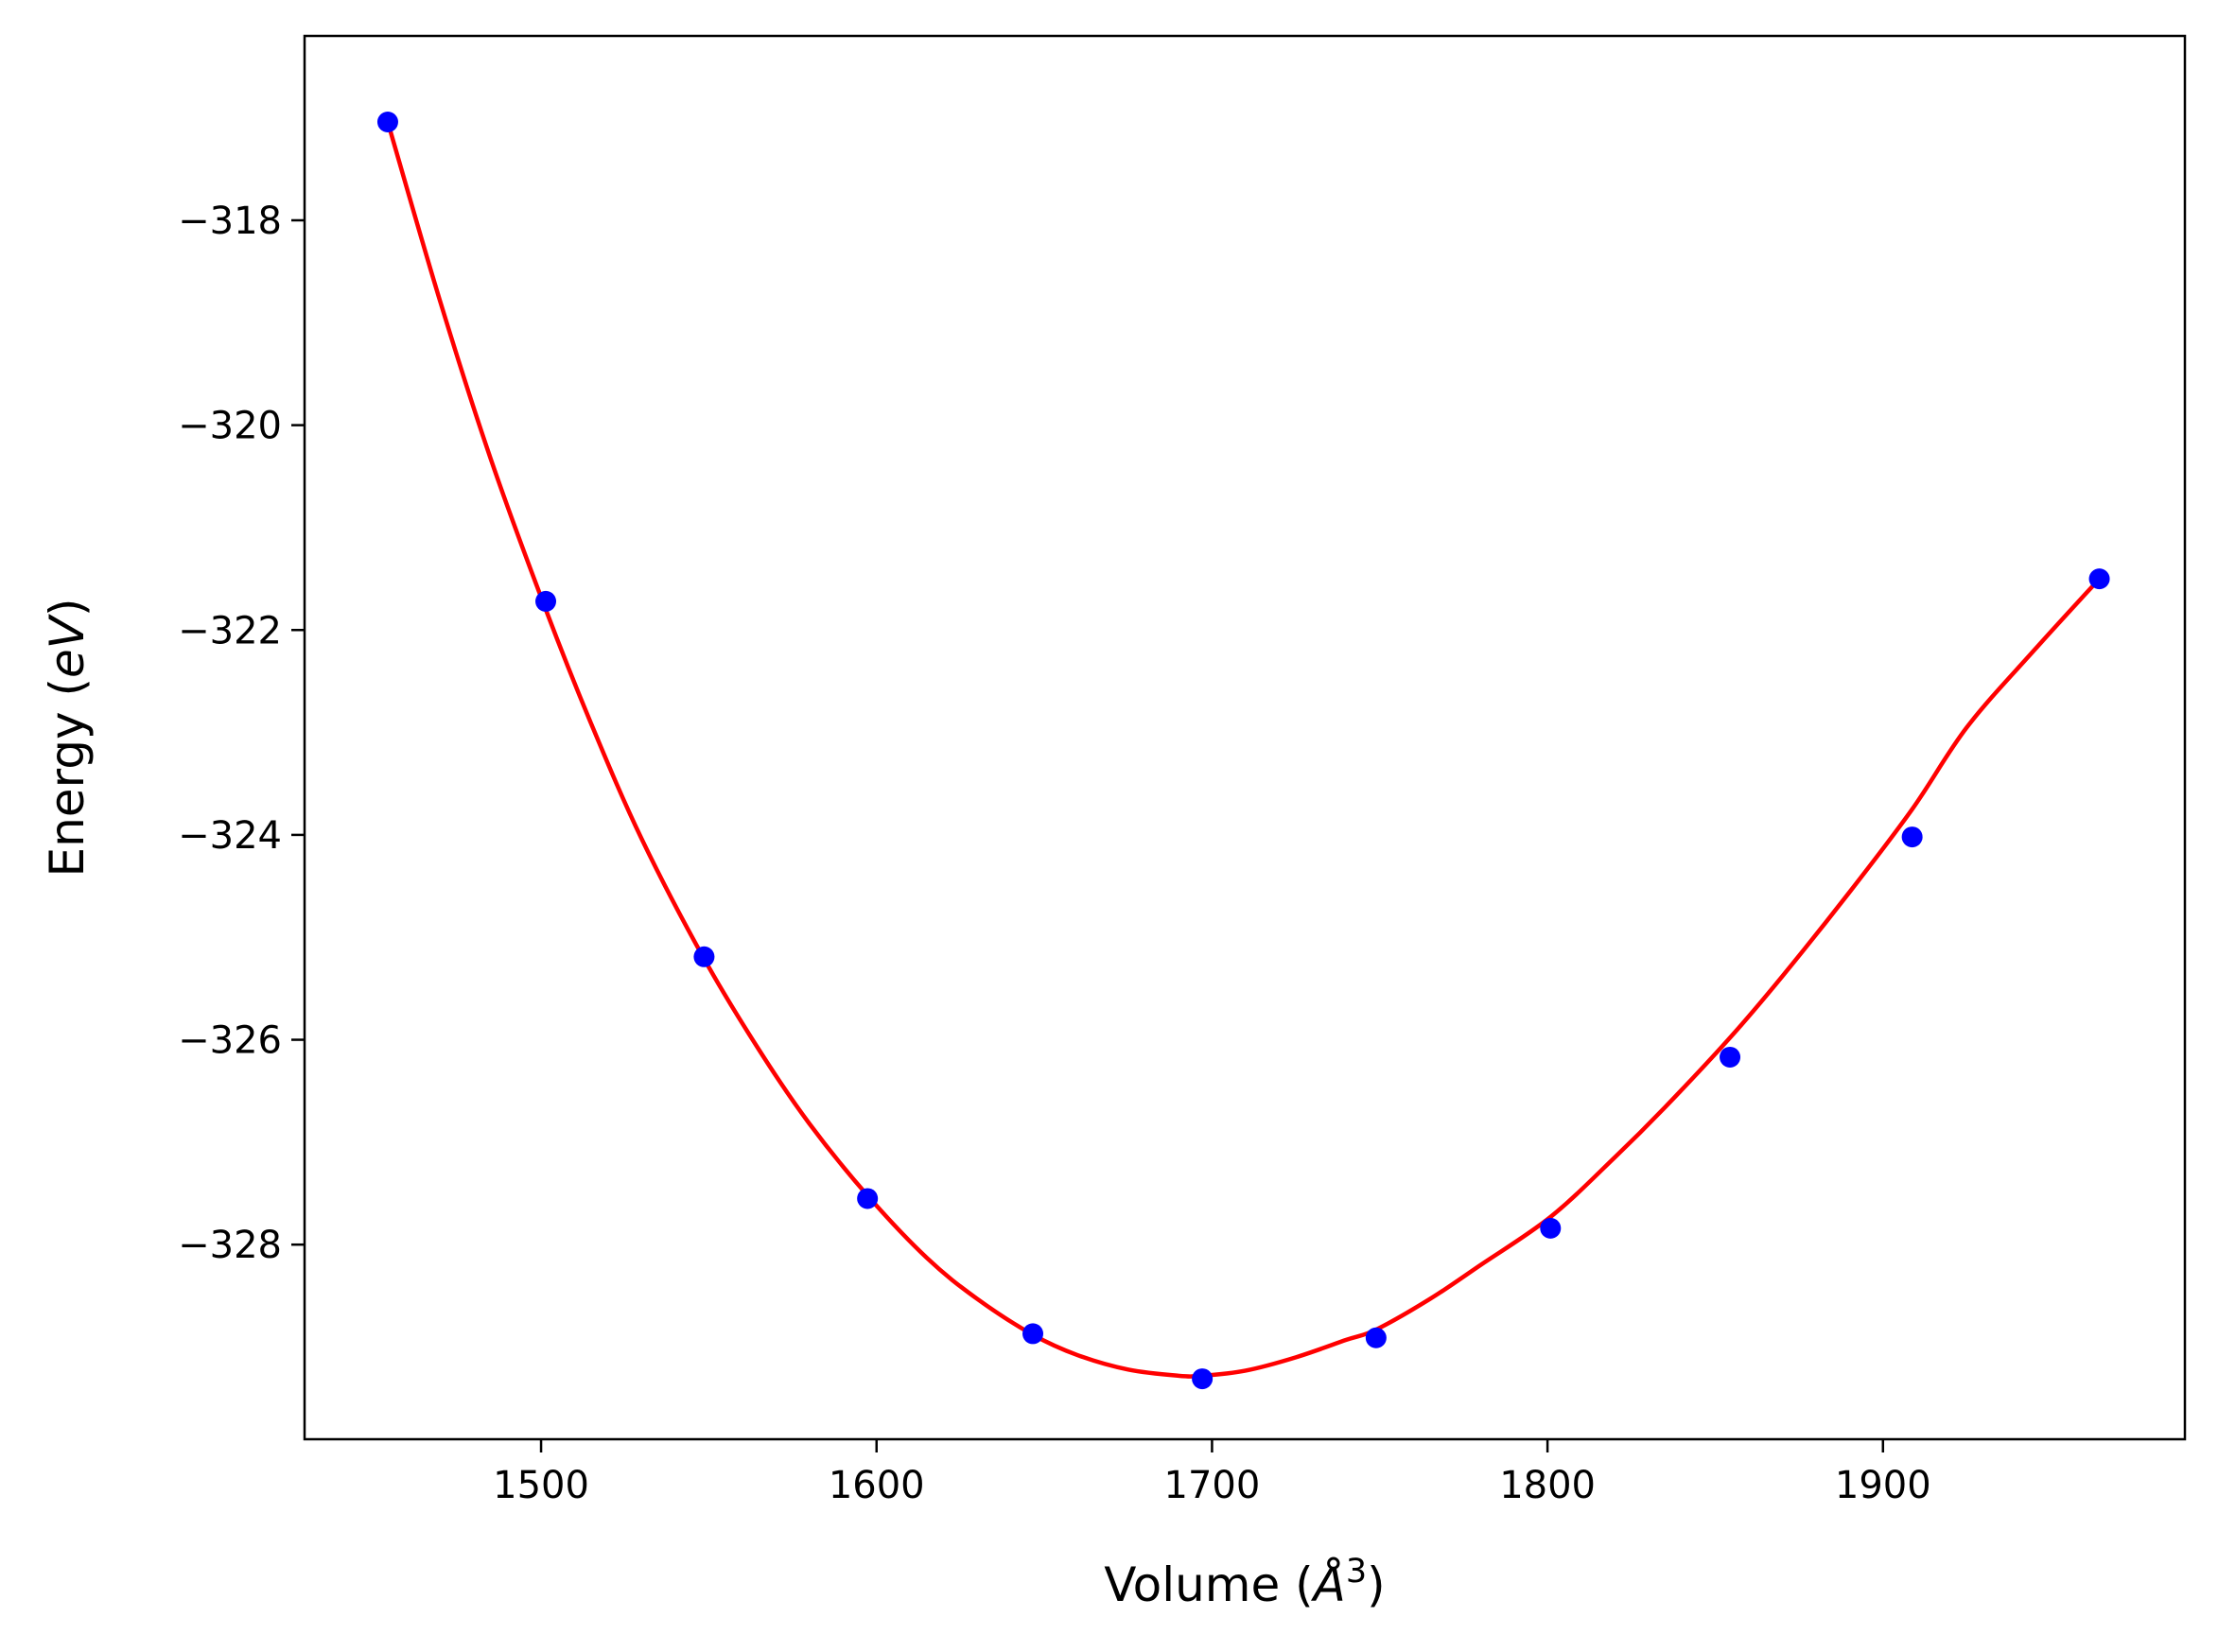 The image size is (2218, 1652). I want to click on y-axis-label: Energy (eV), so click(67, 738).